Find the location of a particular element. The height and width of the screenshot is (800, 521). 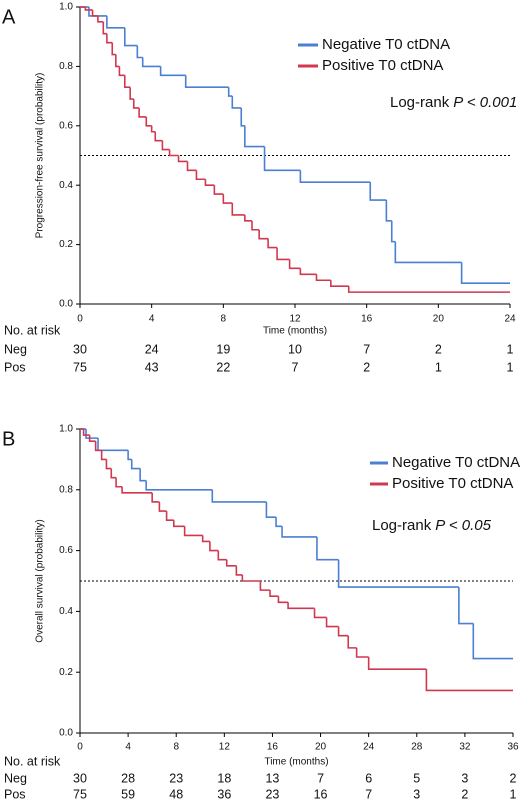

risk-count: 3 is located at coordinates (464, 778).